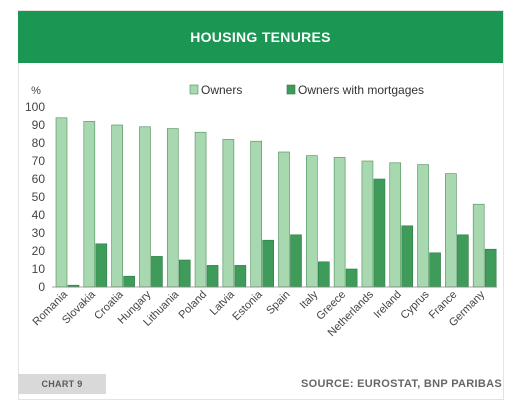  What do you see at coordinates (101, 265) in the screenshot?
I see `bar-mortgages-slovakia` at bounding box center [101, 265].